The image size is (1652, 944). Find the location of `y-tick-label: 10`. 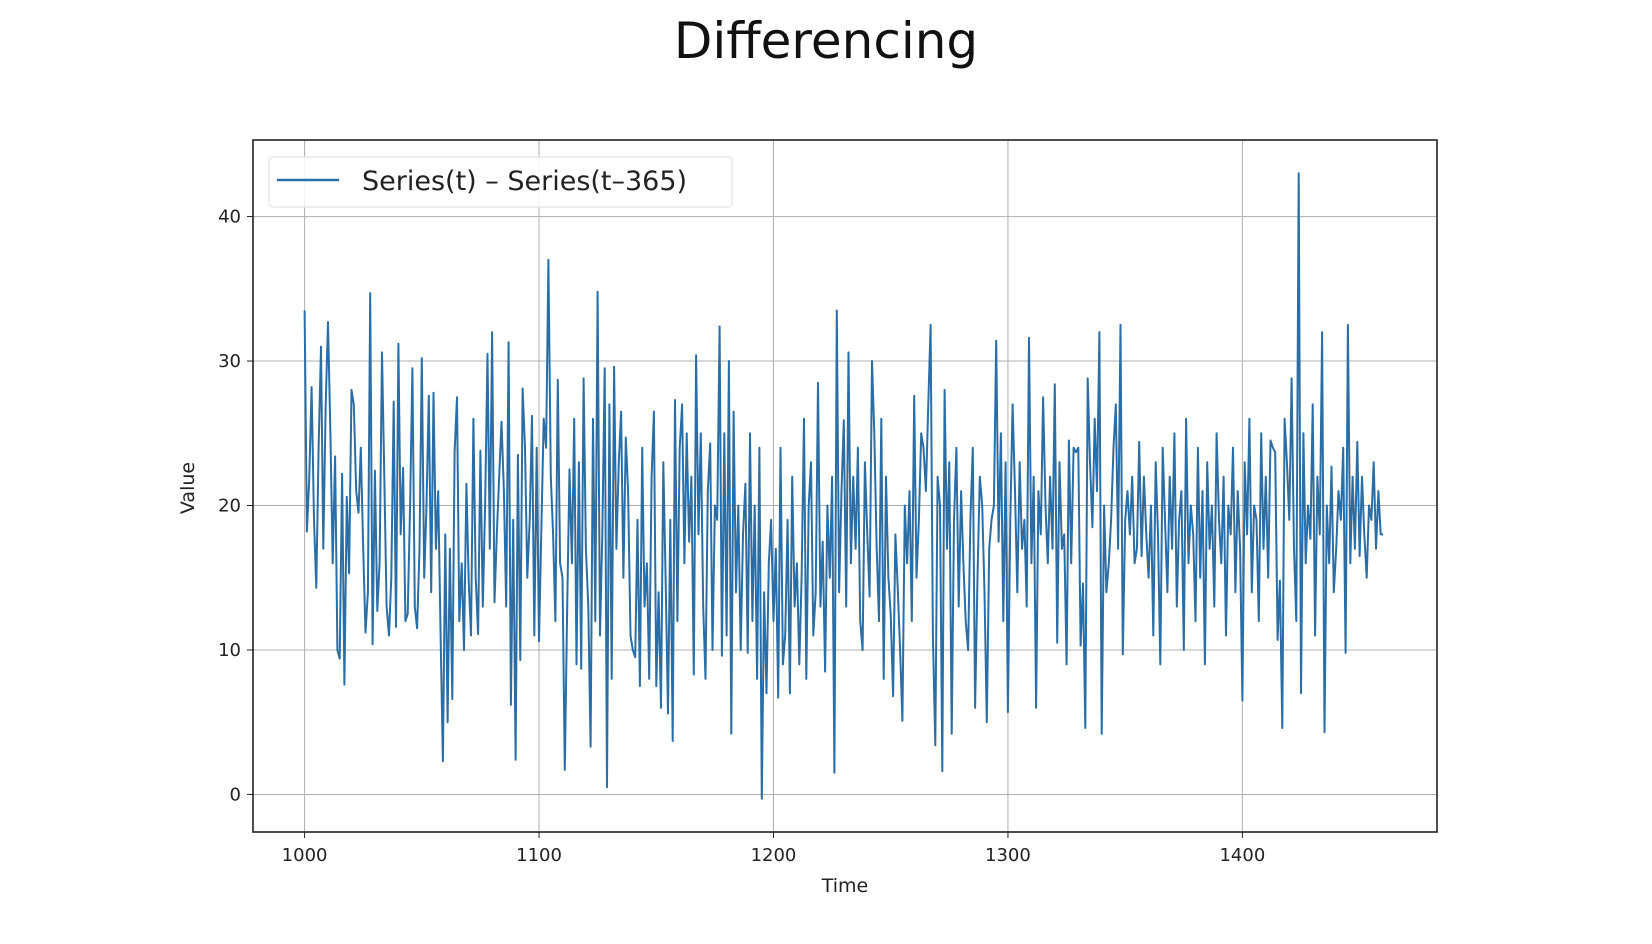

y-tick-label: 10 is located at coordinates (229, 650).